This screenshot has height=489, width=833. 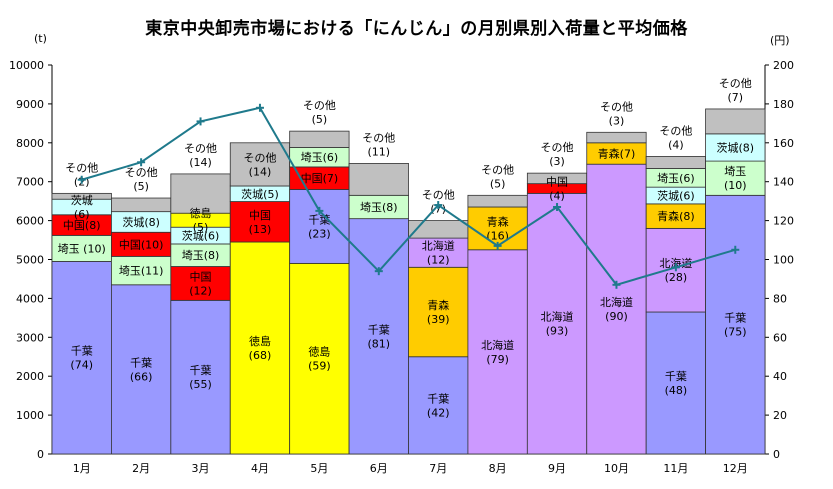 I want to click on y-axis-unit-right: (円), so click(x=780, y=40).